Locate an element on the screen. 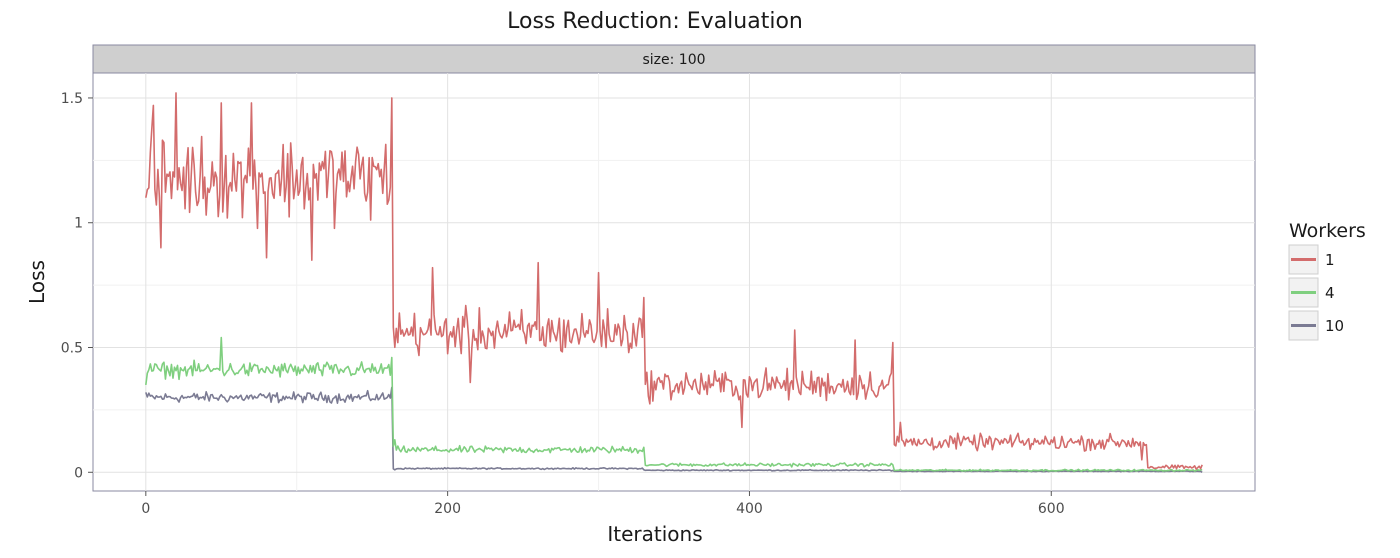 This screenshot has height=558, width=1400. y-axis-title: Loss is located at coordinates (37, 282).